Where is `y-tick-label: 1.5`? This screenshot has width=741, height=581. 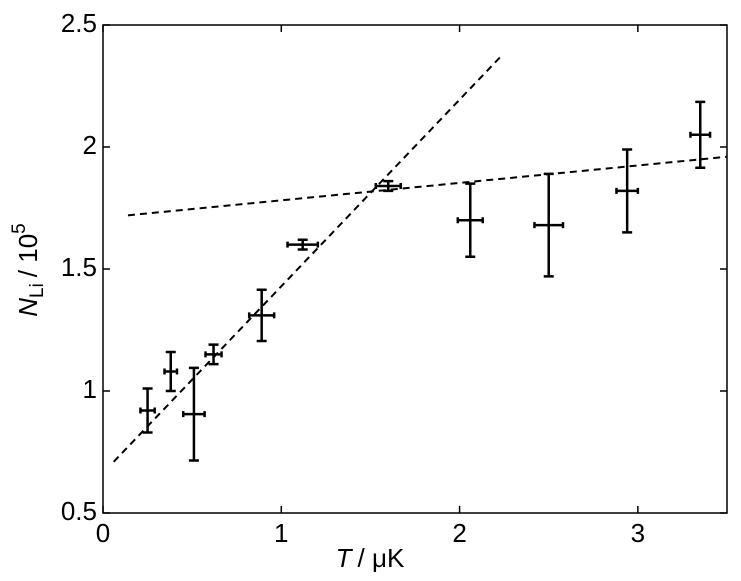 y-tick-label: 1.5 is located at coordinates (79, 267).